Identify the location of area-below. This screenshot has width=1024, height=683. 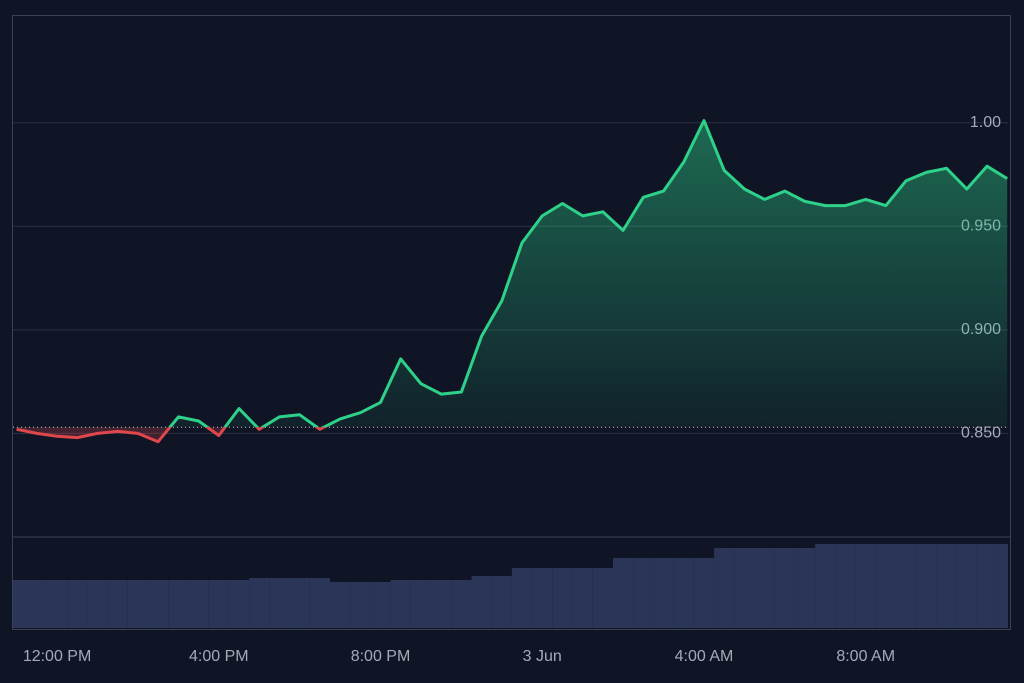
(170, 434).